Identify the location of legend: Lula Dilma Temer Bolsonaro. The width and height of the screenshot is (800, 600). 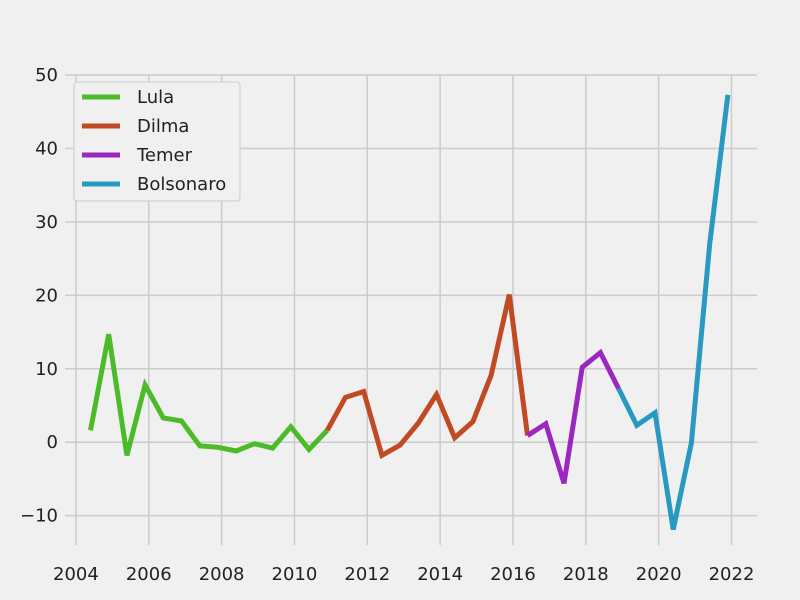
(157, 141).